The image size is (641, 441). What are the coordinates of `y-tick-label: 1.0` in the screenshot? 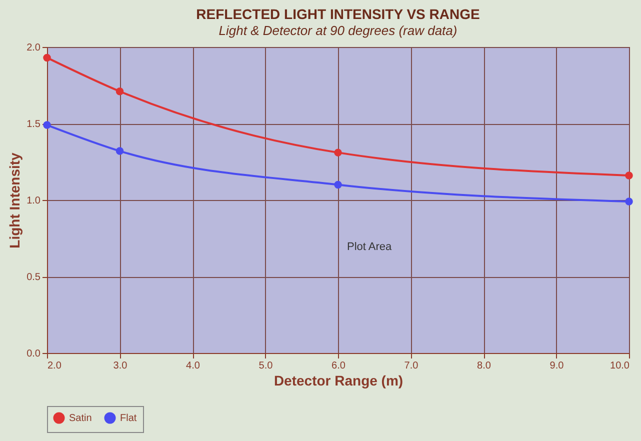 It's located at (33, 201).